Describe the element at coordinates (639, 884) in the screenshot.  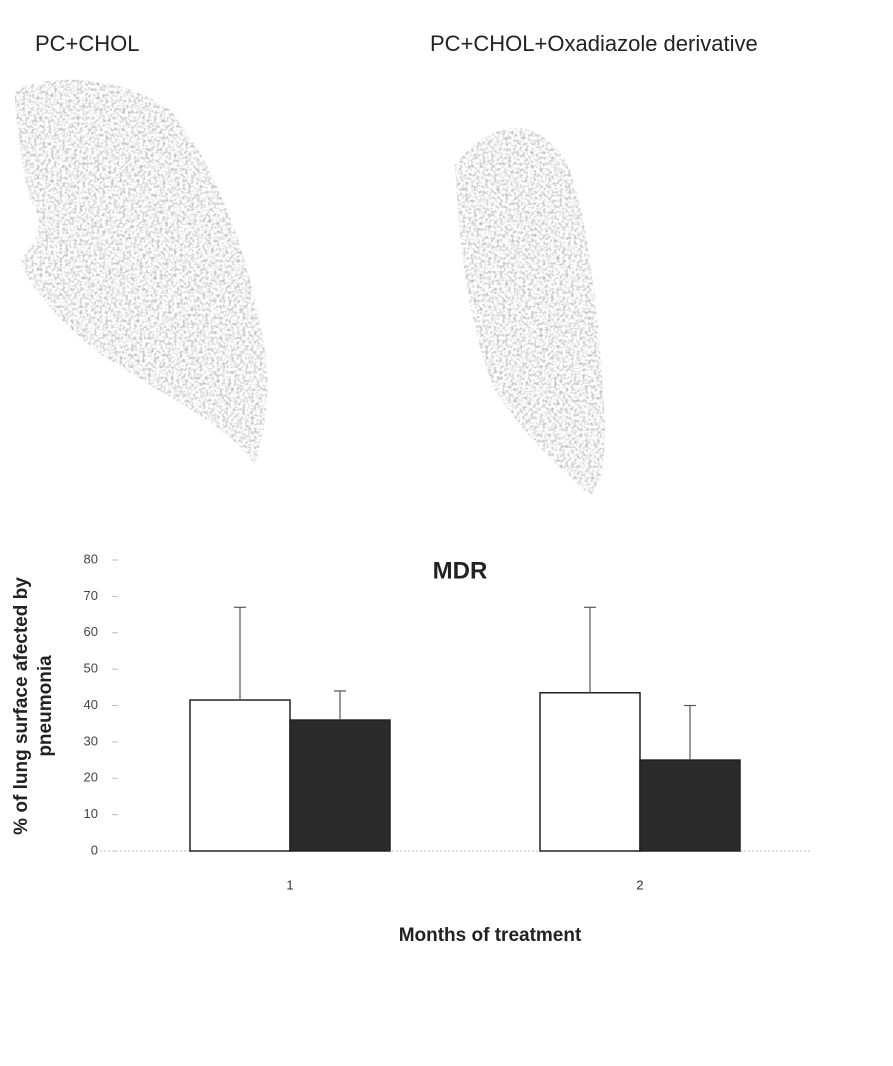
I see `x-tick-label: 2` at that location.